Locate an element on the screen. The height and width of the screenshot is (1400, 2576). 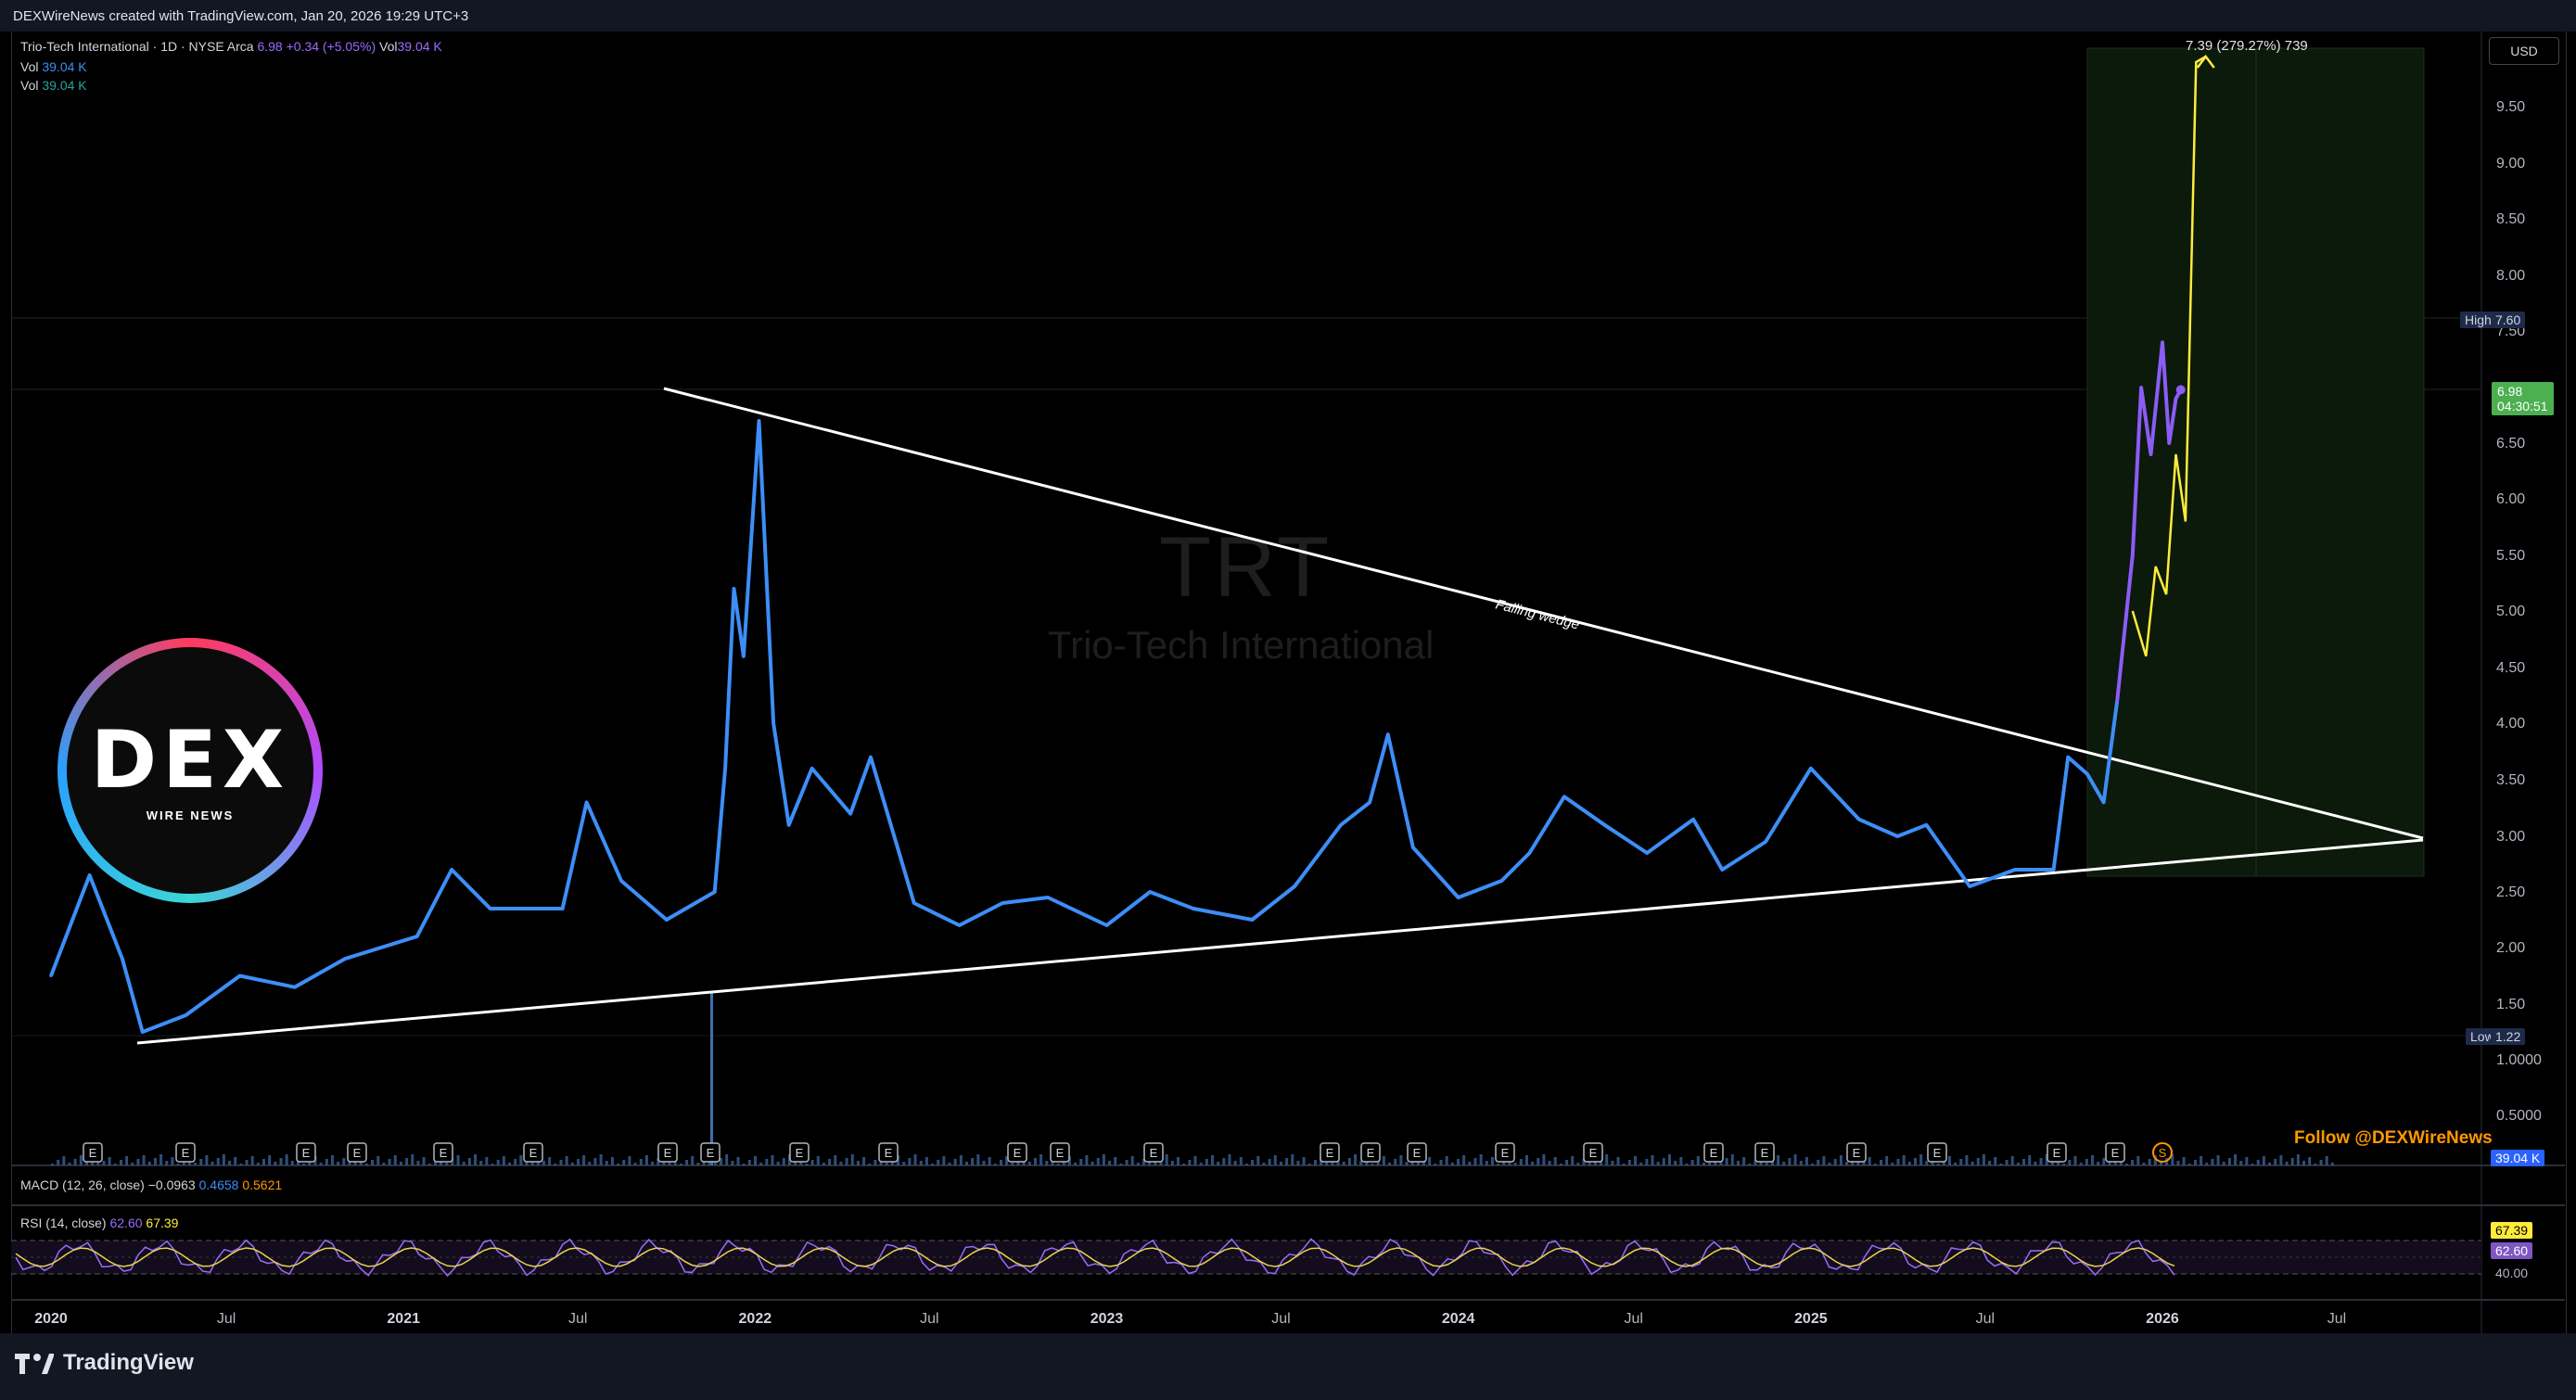
currency-button: USD is located at coordinates (2524, 51).